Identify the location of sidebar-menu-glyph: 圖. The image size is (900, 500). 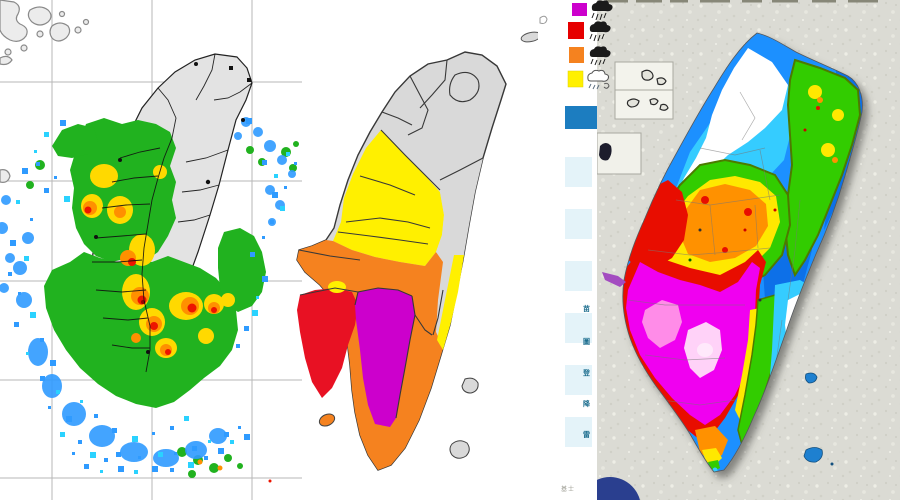
(586, 342).